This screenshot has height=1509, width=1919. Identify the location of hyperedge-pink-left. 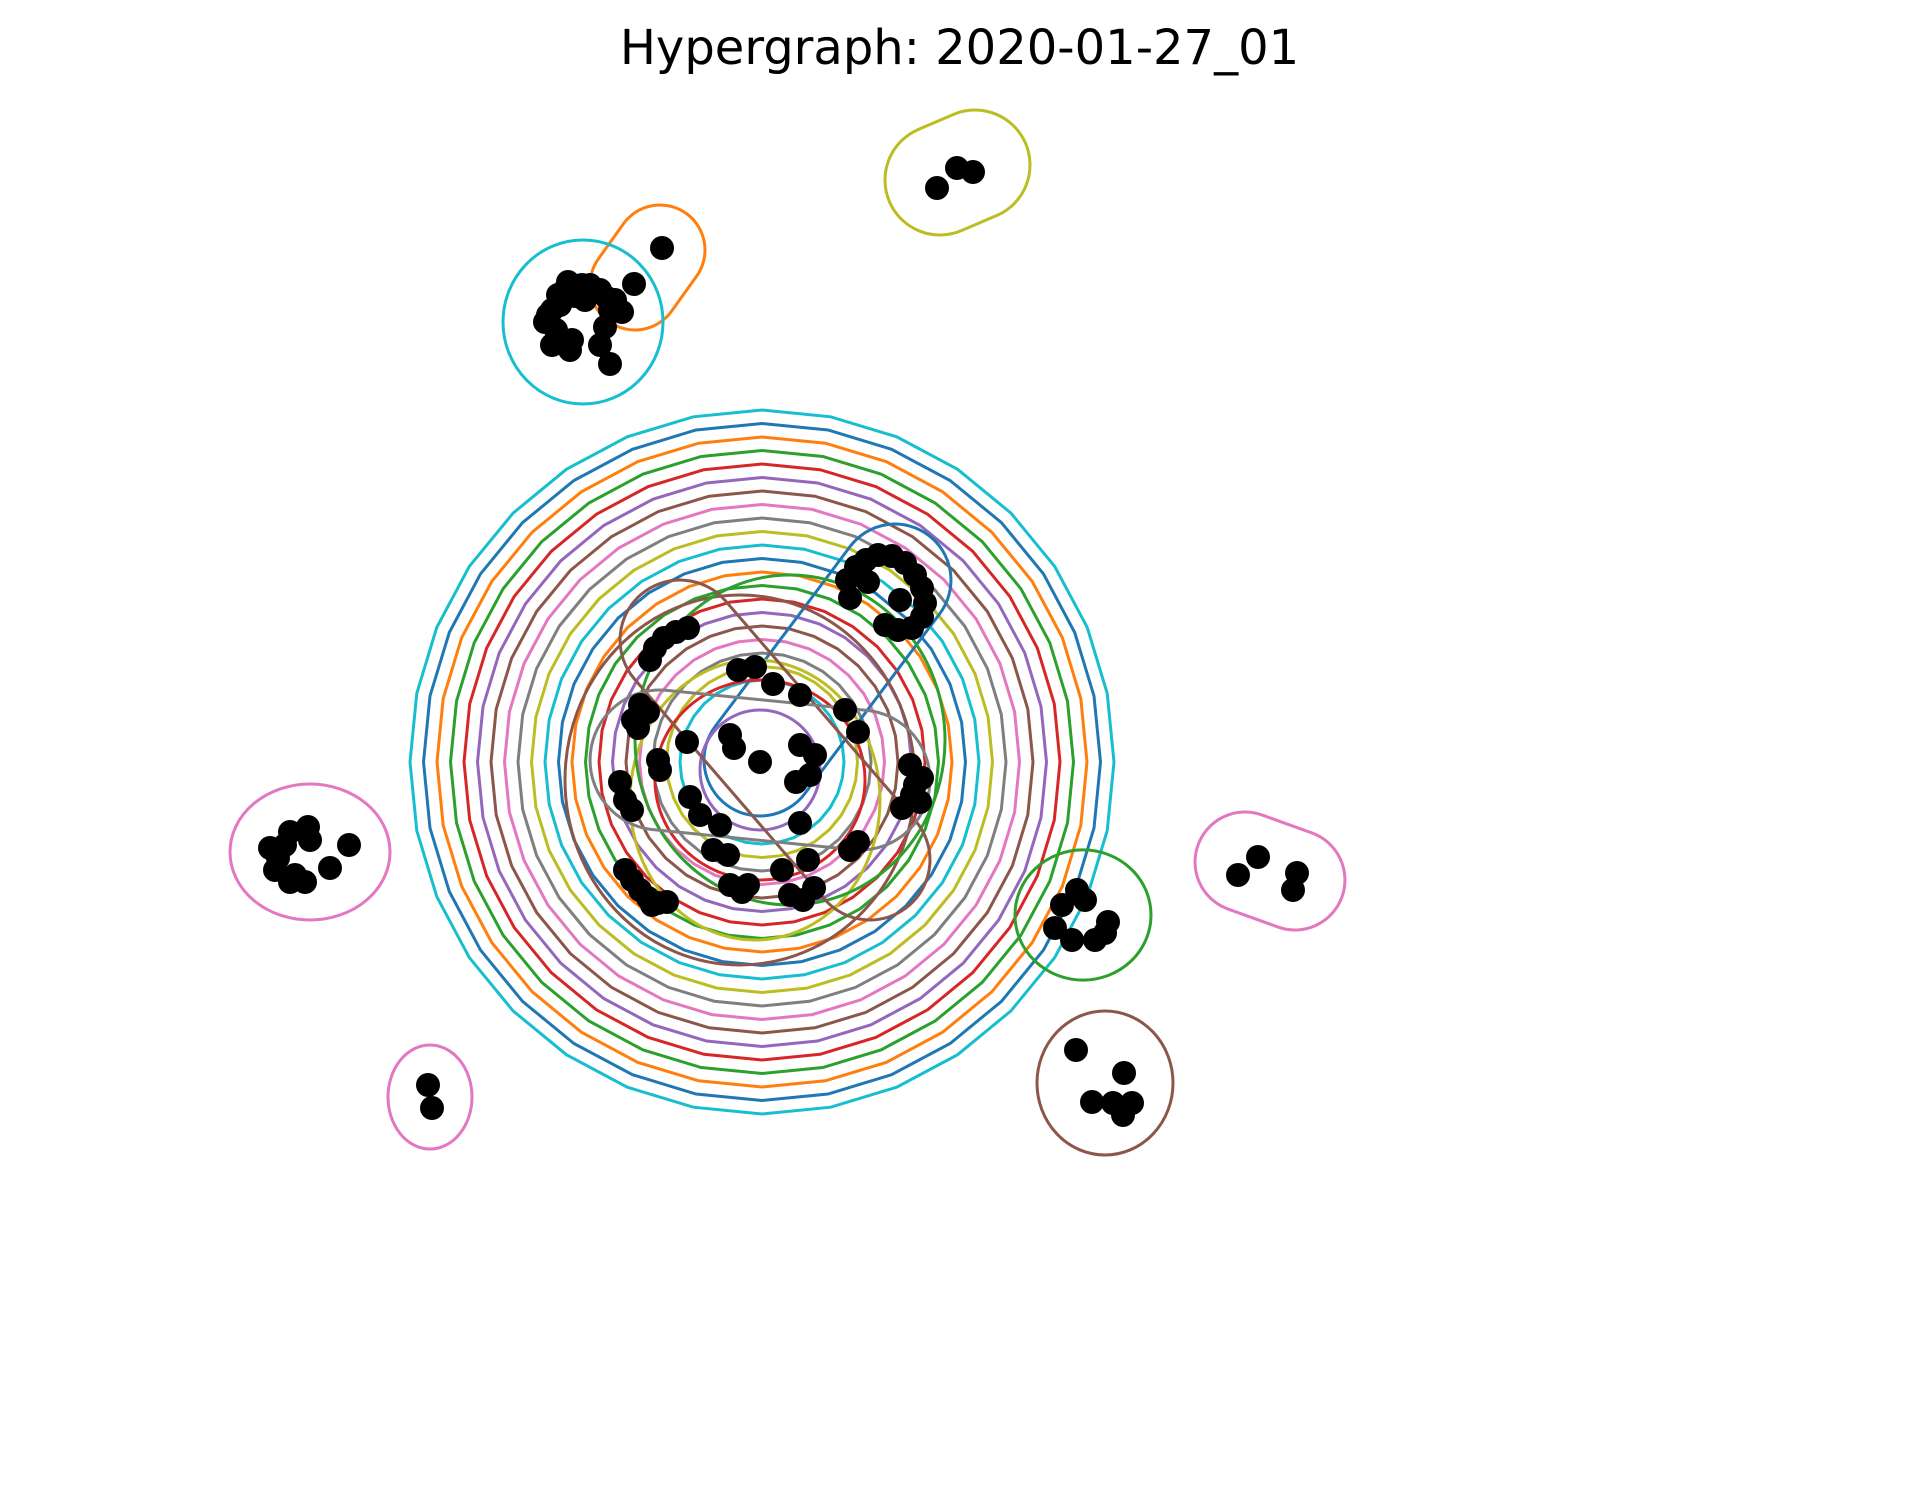
(310, 852).